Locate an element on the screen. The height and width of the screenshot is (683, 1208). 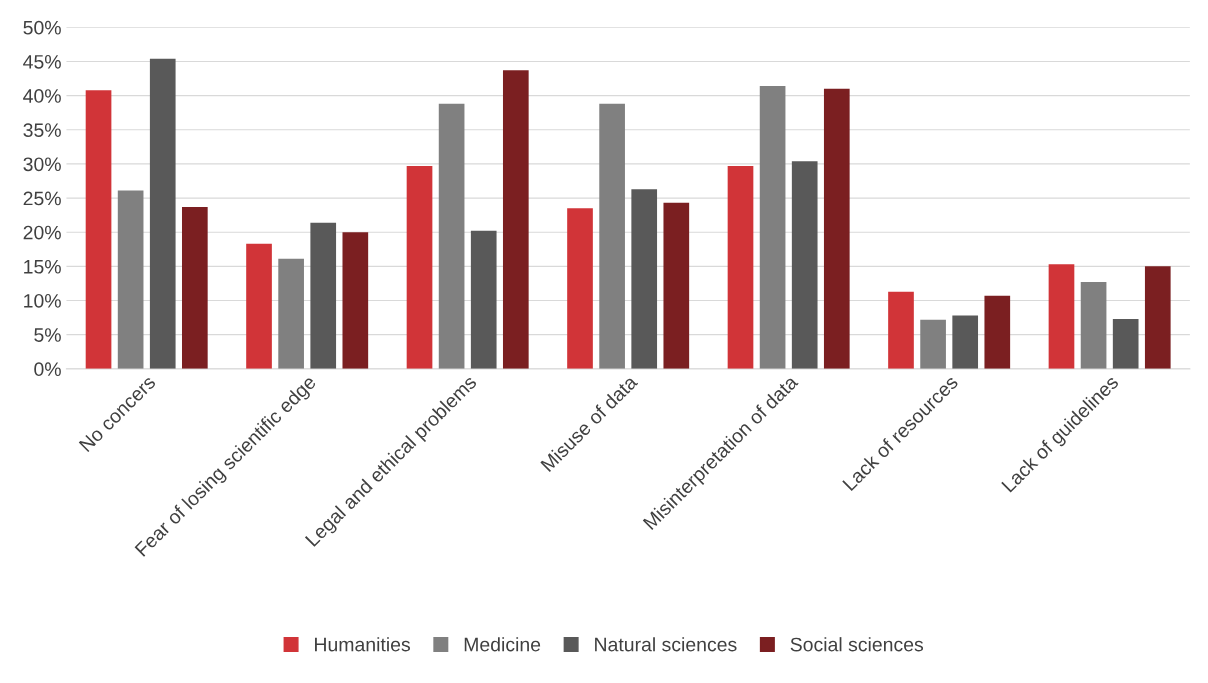
y-tick-label: 40% is located at coordinates (42, 96).